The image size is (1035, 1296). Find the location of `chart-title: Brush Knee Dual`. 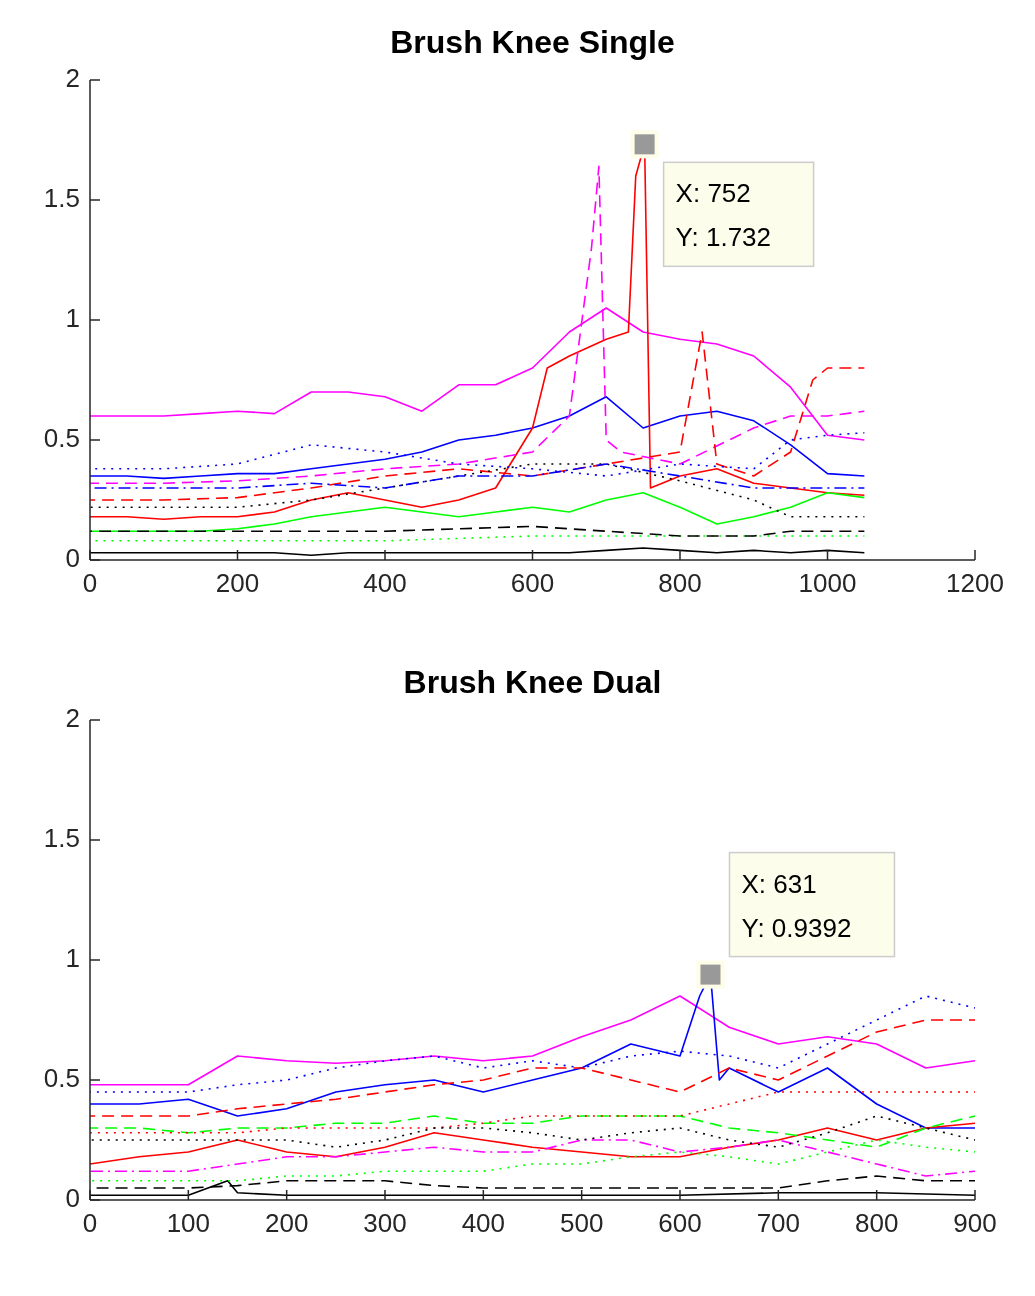

chart-title: Brush Knee Dual is located at coordinates (532, 682).